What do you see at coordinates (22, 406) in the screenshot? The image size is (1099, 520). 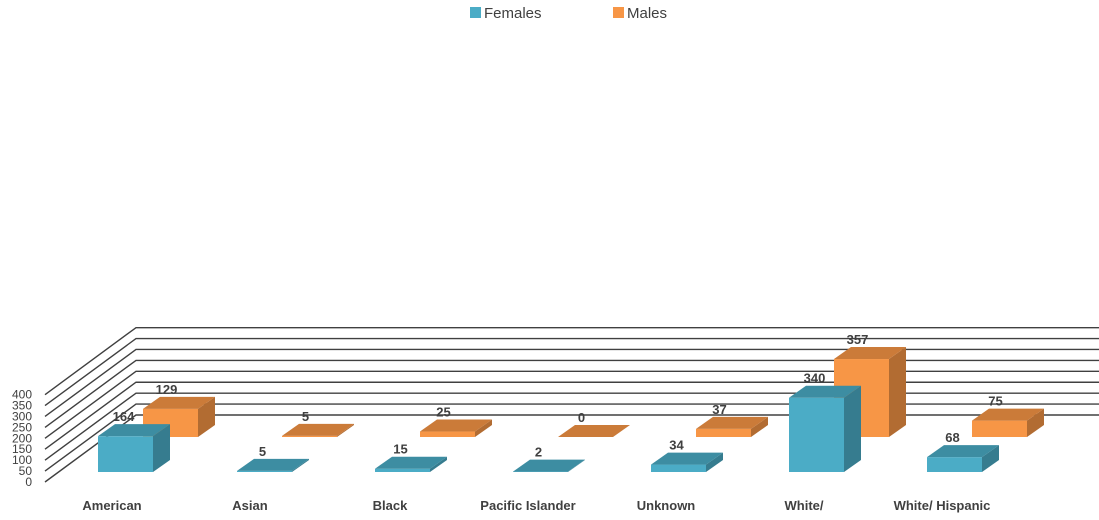 I see `y-tick-label: 350` at bounding box center [22, 406].